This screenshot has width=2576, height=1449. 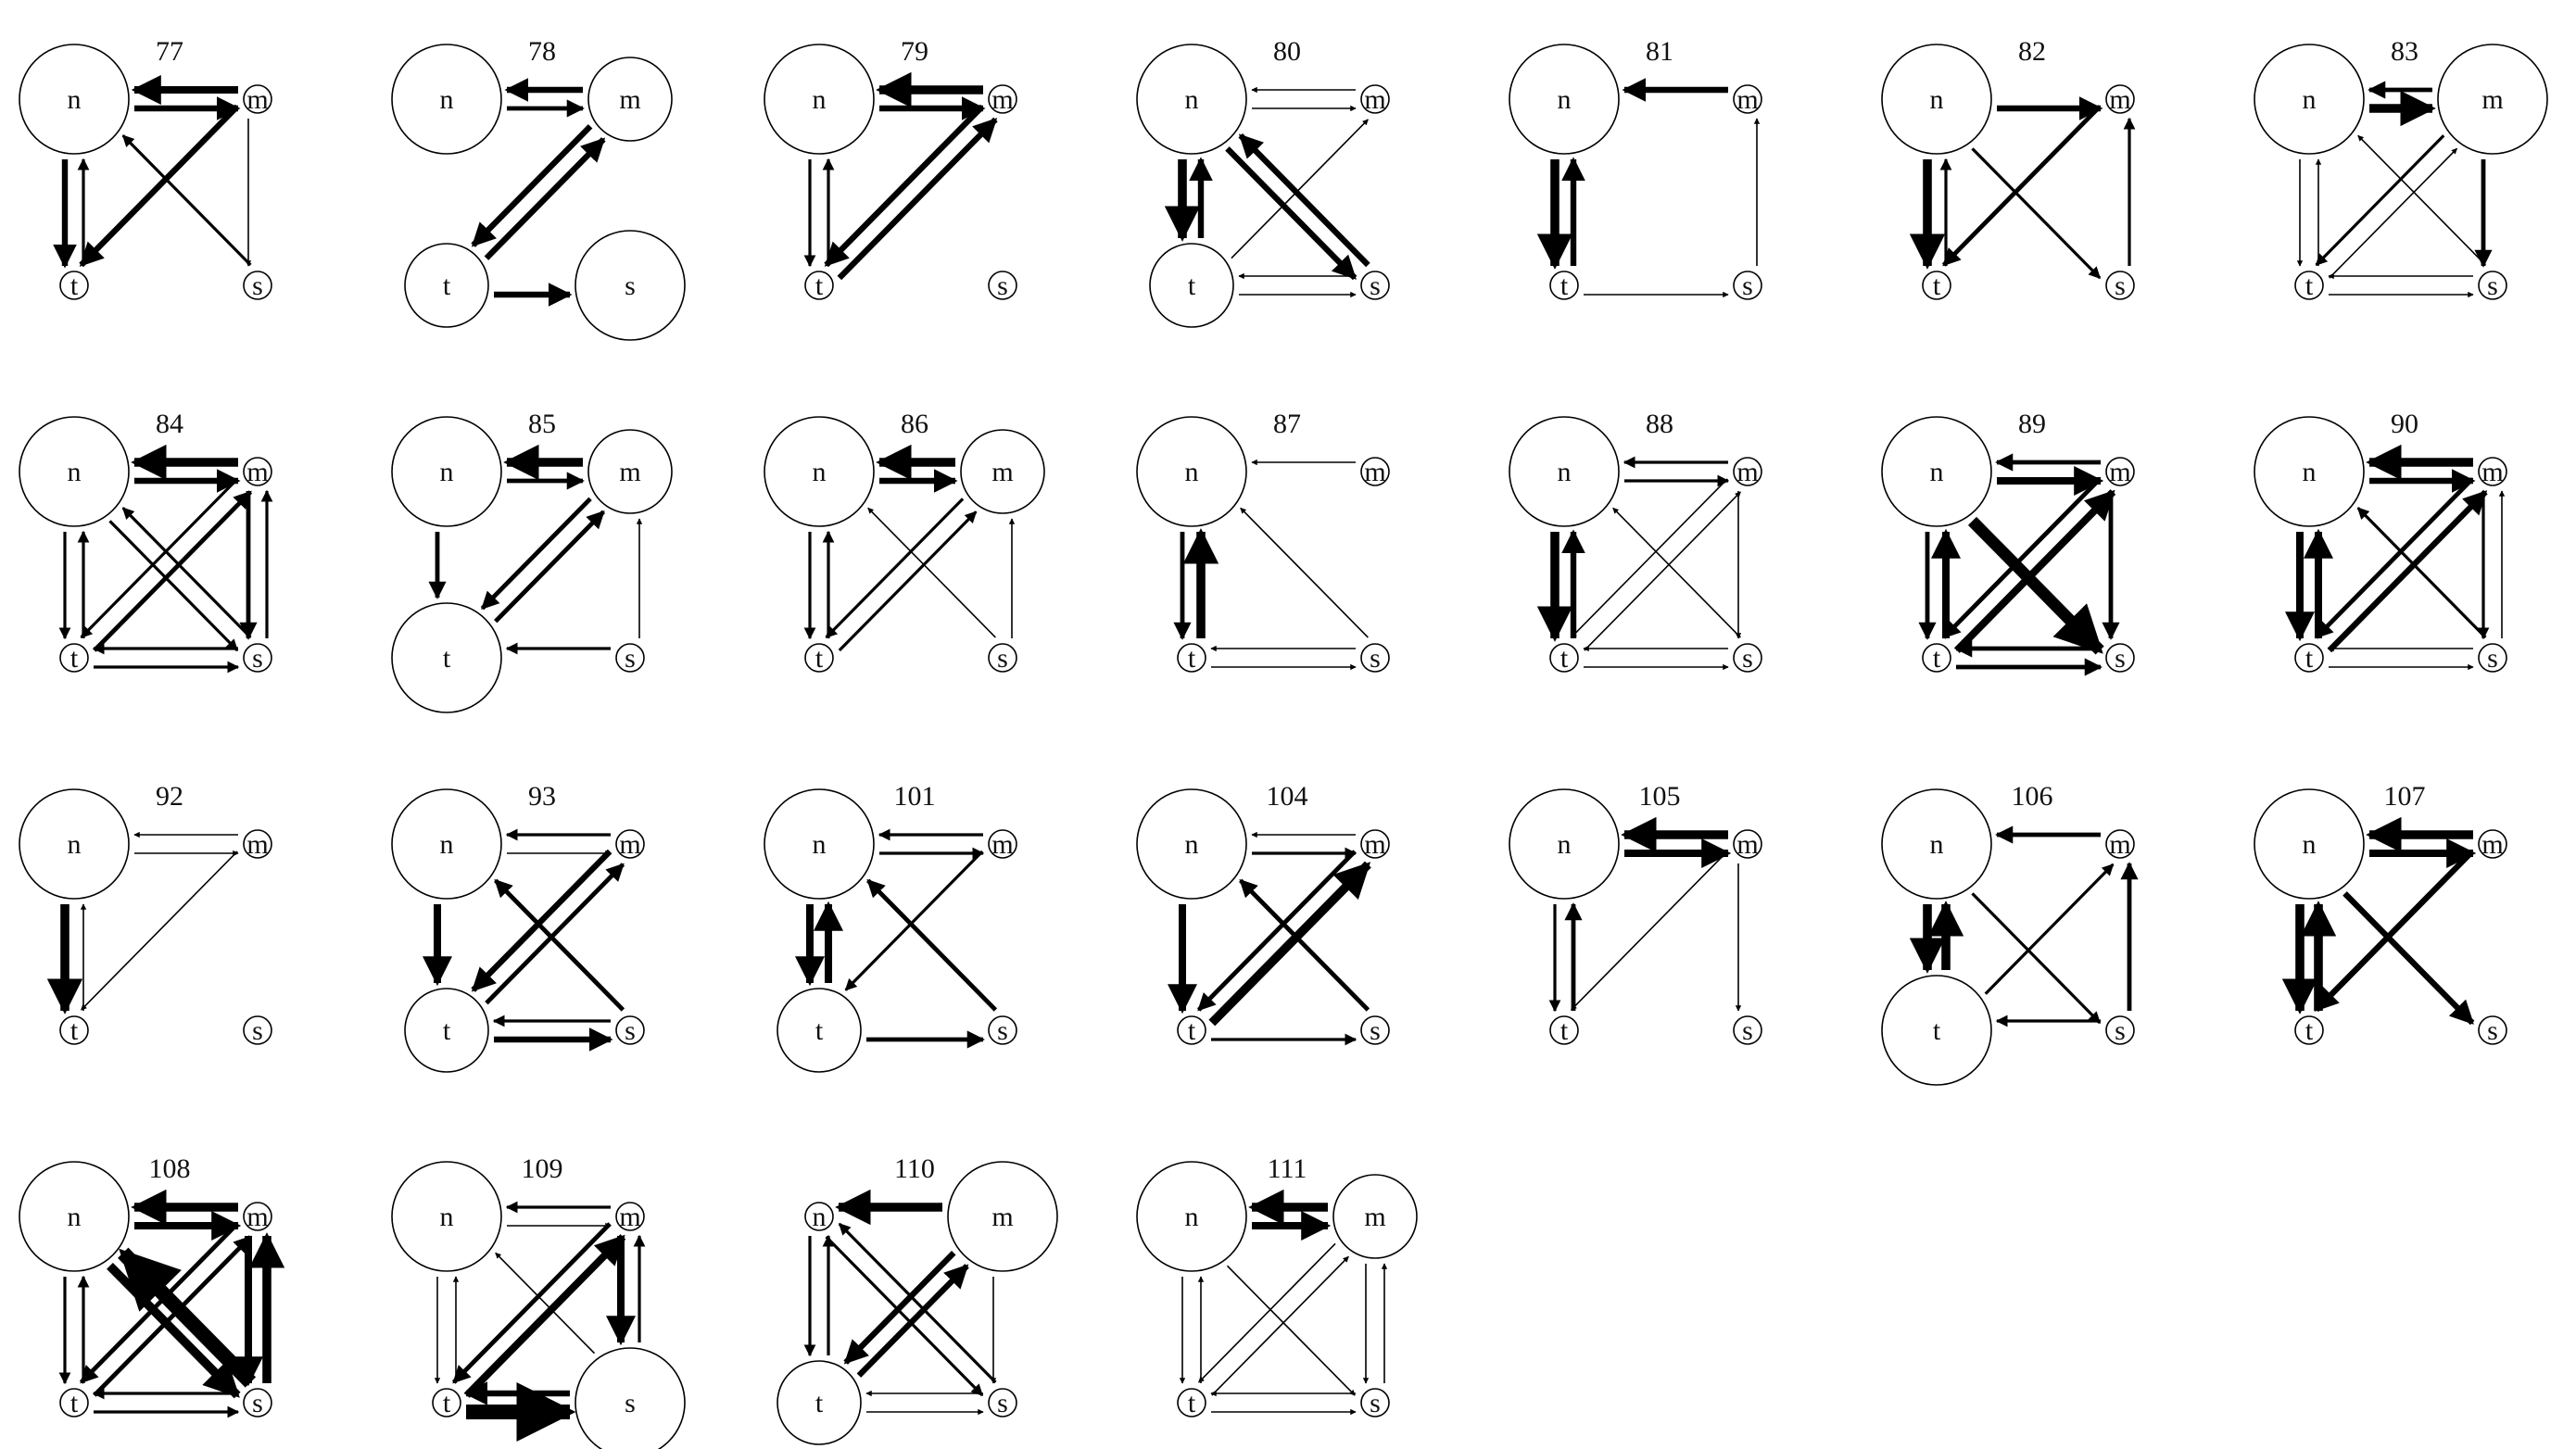 I want to click on panel-id-label: 104, so click(x=1287, y=796).